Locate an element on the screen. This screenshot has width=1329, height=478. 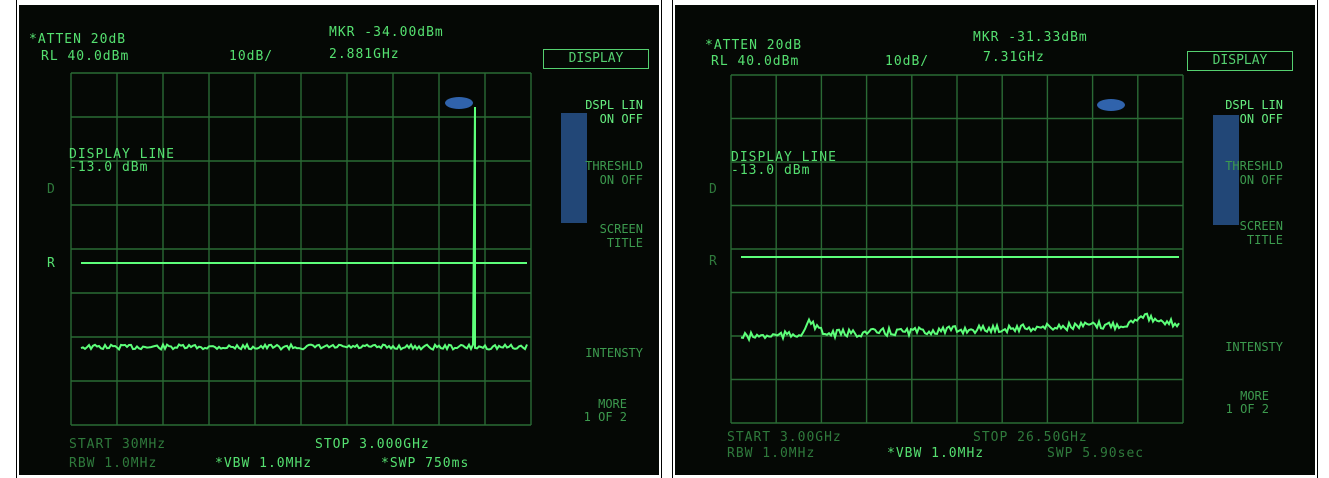
stop-frequency: STOP 26.50GHz is located at coordinates (1030, 437).